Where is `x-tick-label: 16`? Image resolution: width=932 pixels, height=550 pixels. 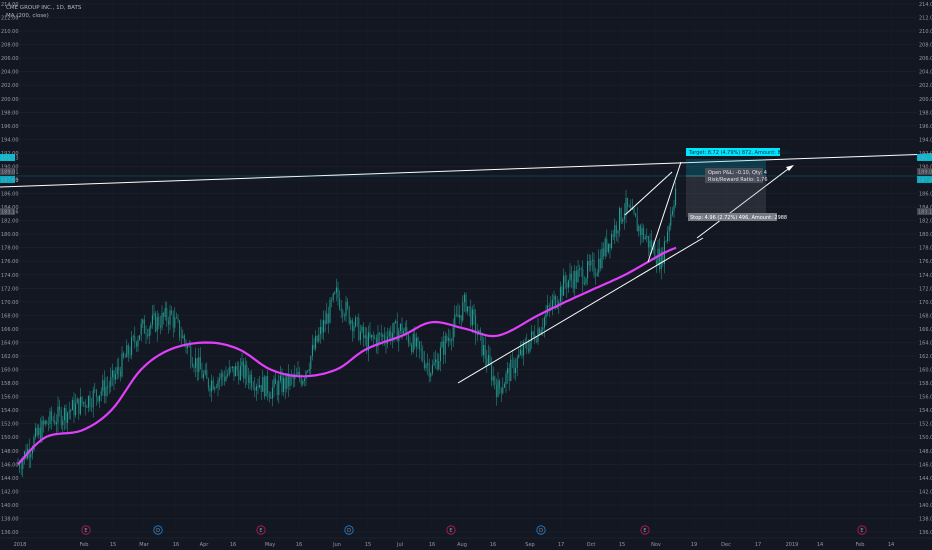
x-tick-label: 16 is located at coordinates (493, 545).